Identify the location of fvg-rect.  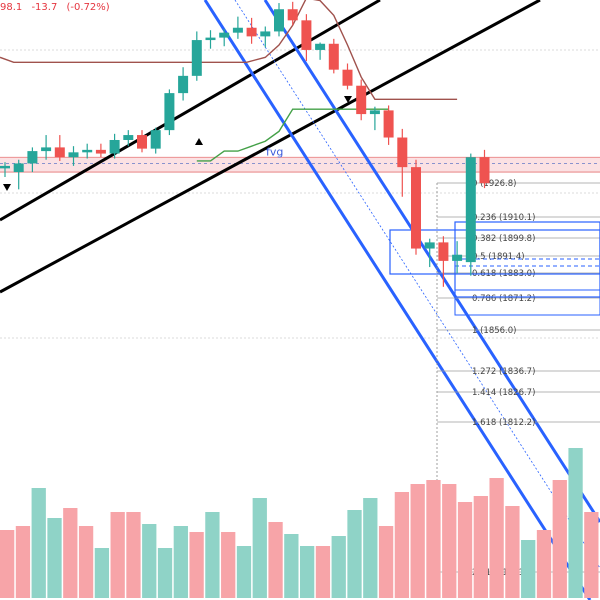
(300, 165).